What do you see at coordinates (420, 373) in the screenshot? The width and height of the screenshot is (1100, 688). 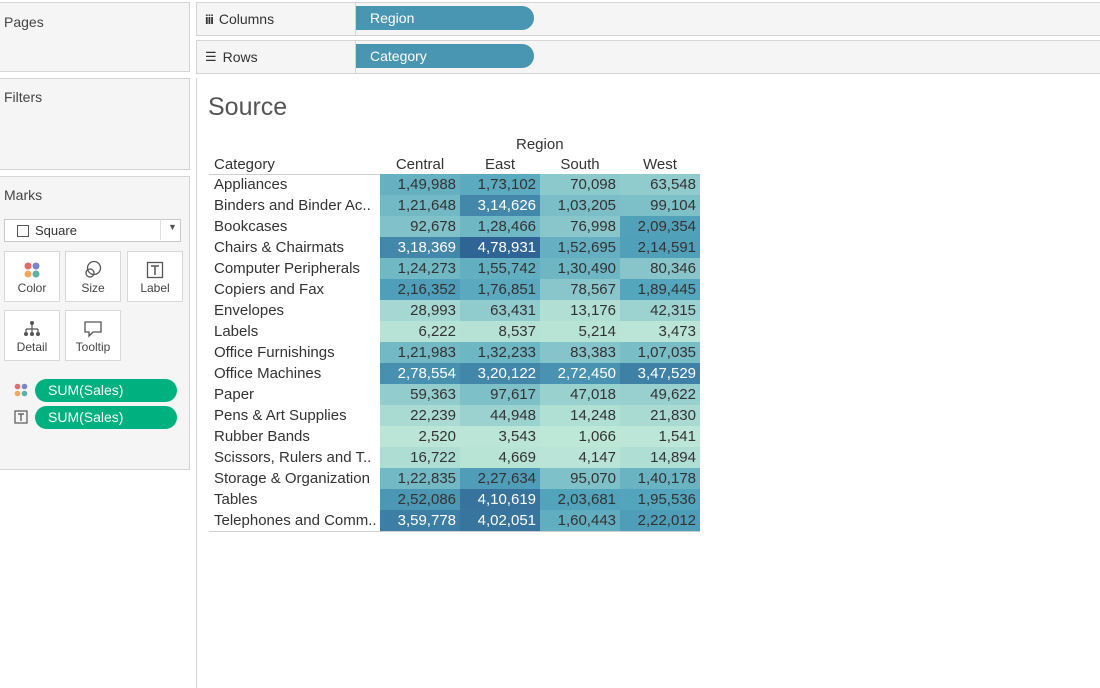 I see `table-cell: 2,78,554` at bounding box center [420, 373].